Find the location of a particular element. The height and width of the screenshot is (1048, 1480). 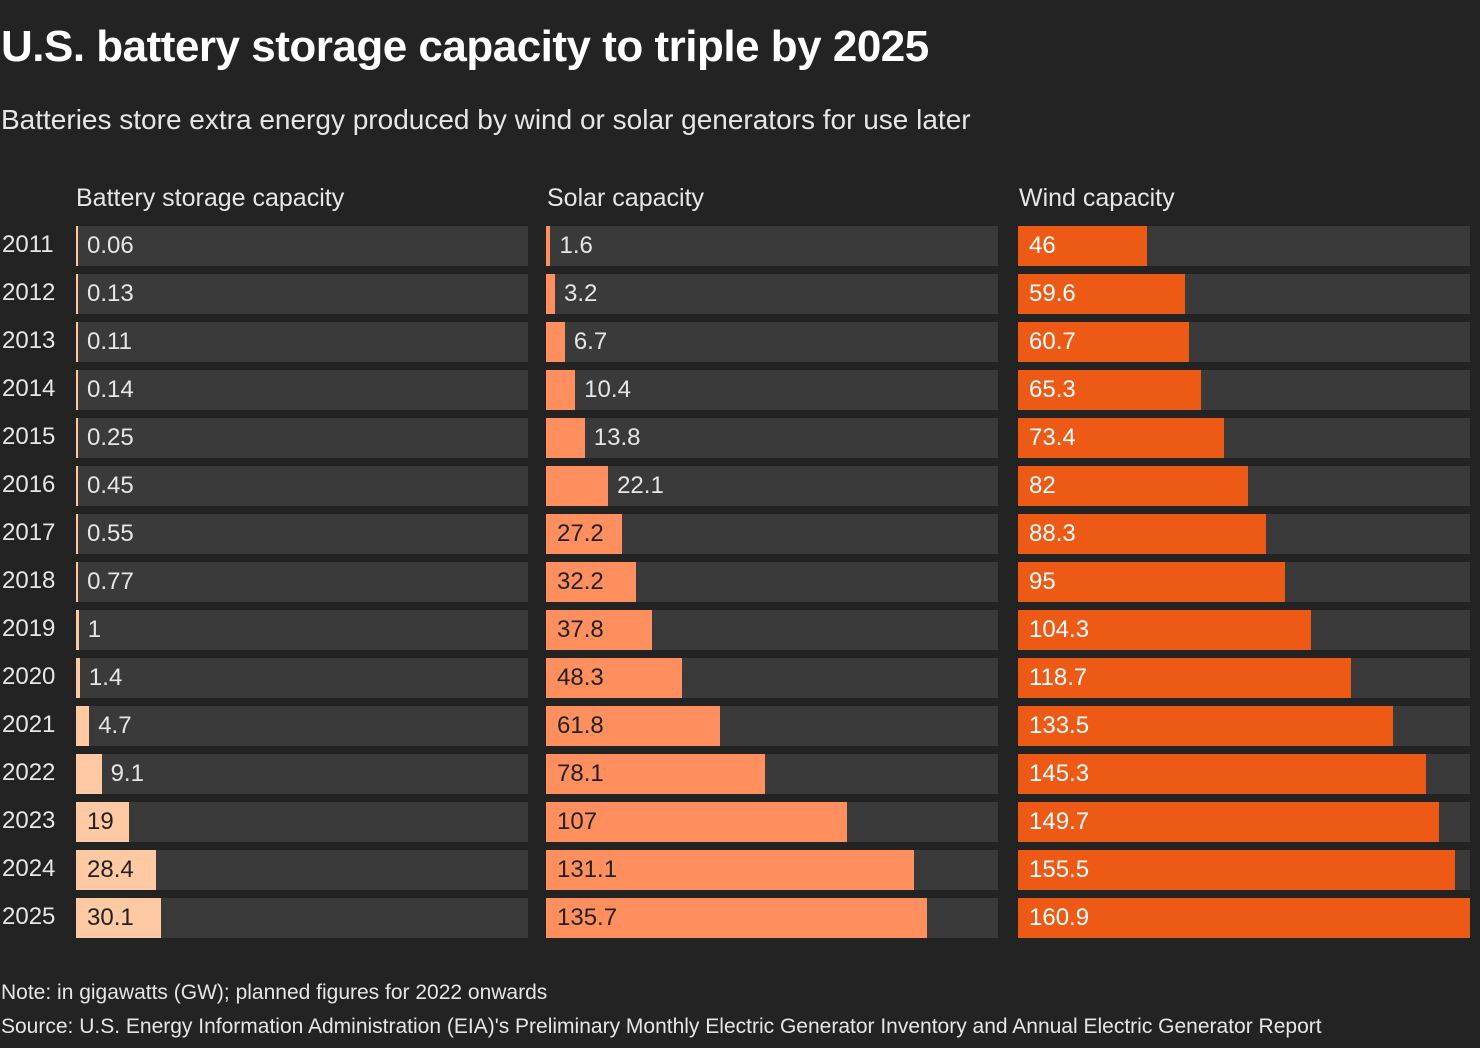

year-label: 2019 is located at coordinates (29, 628).